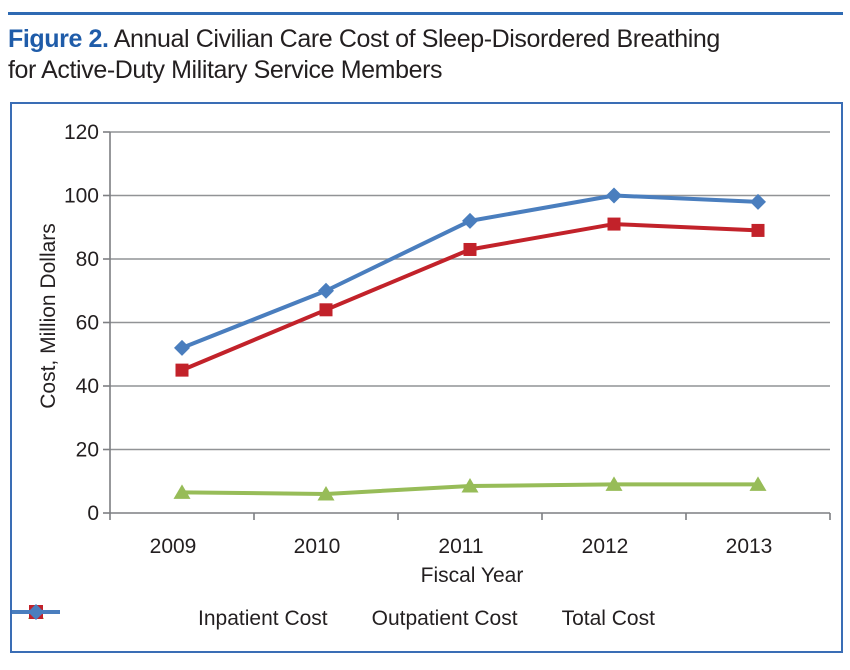  I want to click on x-tick-label: 2011, so click(460, 546).